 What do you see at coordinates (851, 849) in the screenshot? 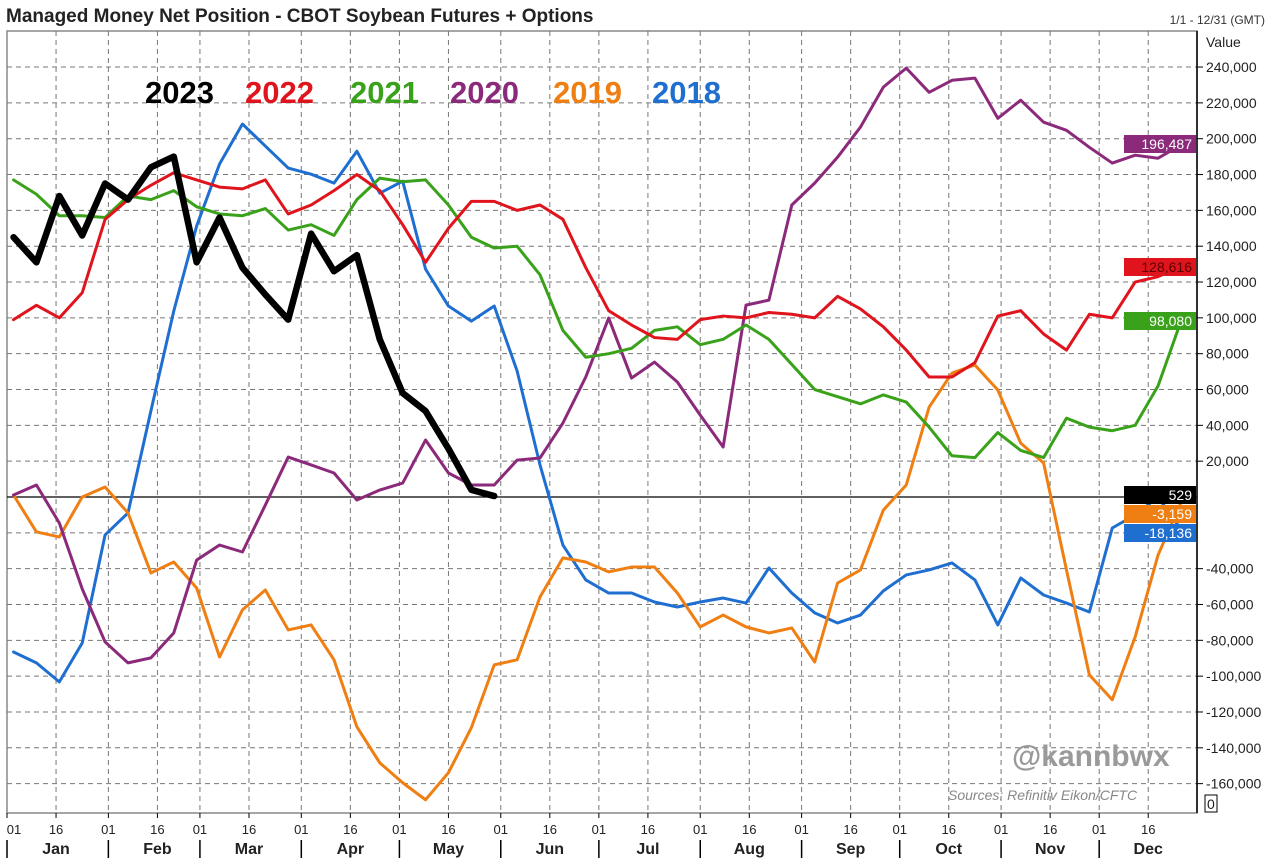
I see `x-month-label: Sep` at bounding box center [851, 849].